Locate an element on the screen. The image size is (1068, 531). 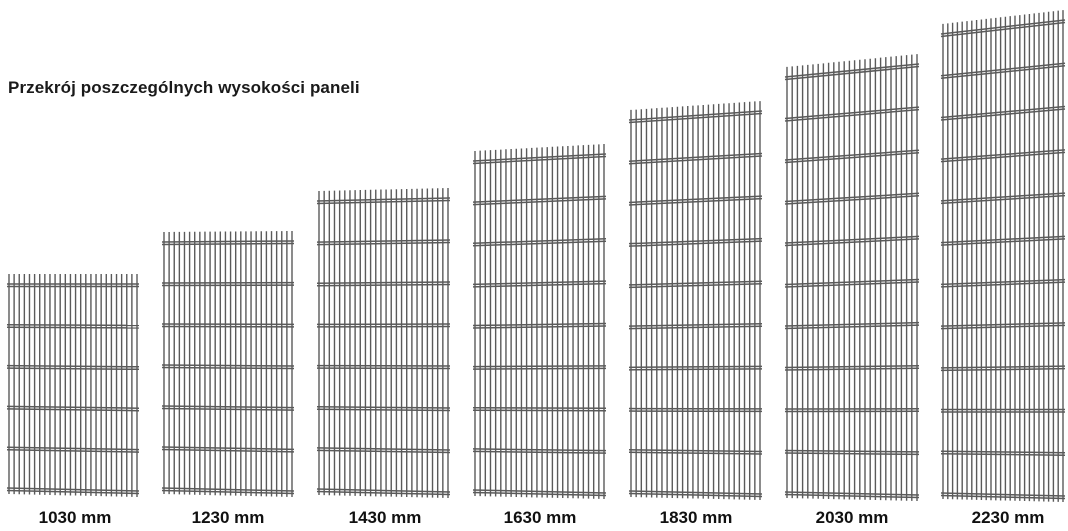
fence-panel-2030 is located at coordinates (852, 277).